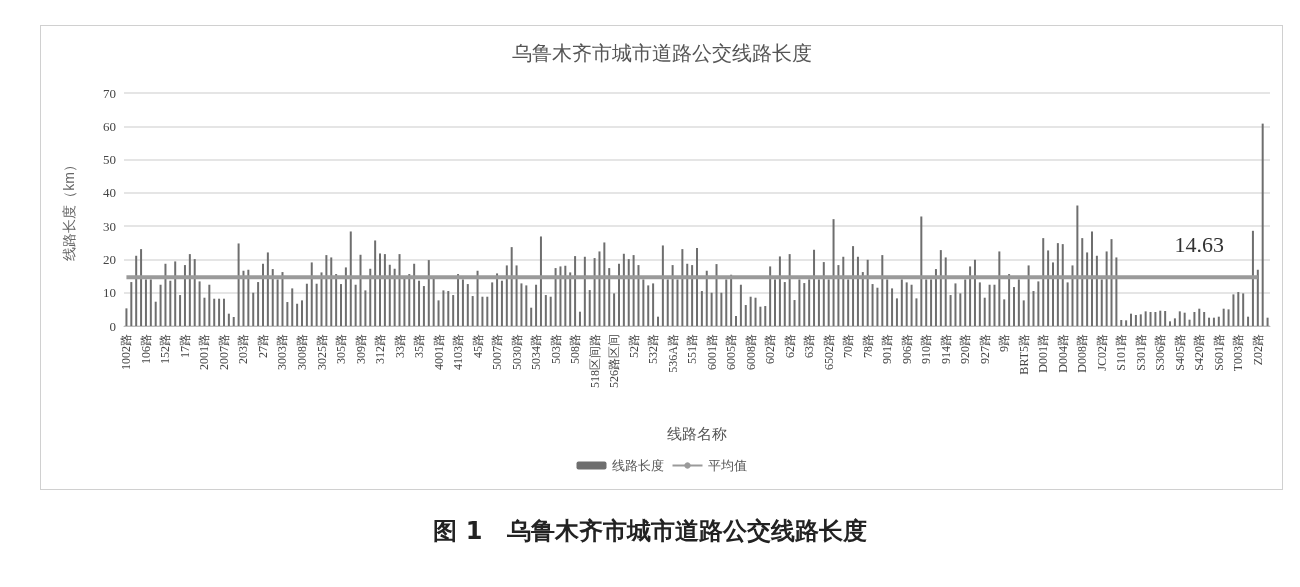 Image resolution: width=1300 pixels, height=587 pixels. What do you see at coordinates (555, 349) in the screenshot?
I see `x-tick-label: 503路` at bounding box center [555, 349].